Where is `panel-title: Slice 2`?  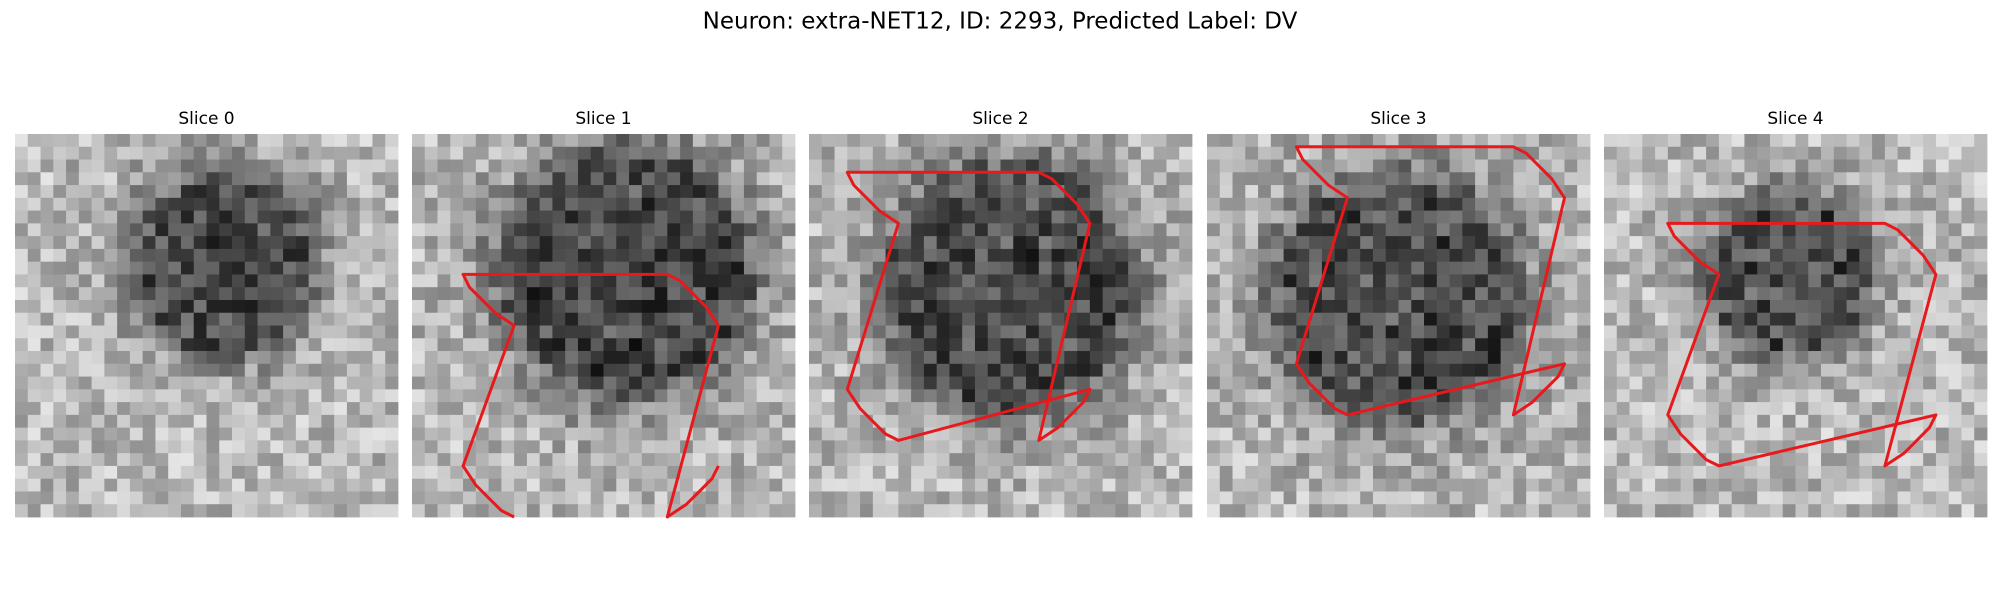
panel-title: Slice 2 is located at coordinates (1000, 119).